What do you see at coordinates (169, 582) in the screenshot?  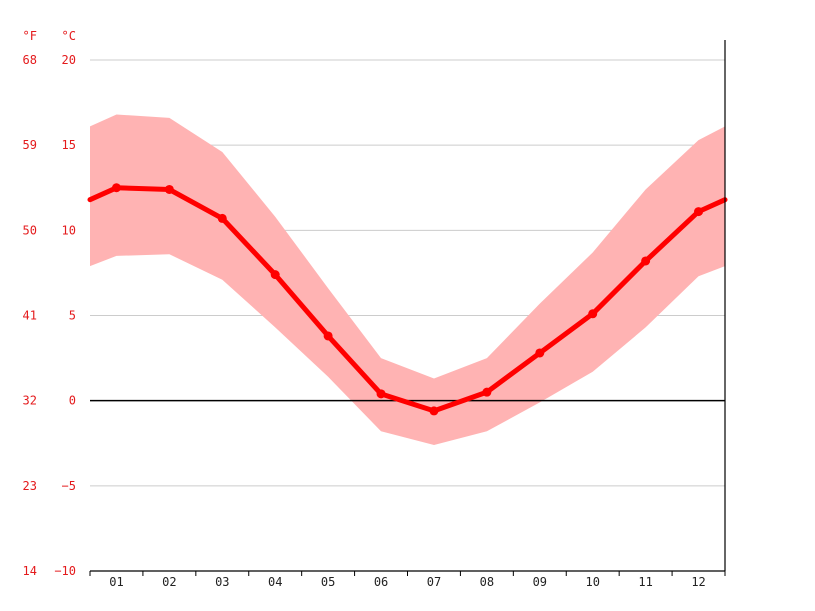 I see `x-tick-label-02: 02` at bounding box center [169, 582].